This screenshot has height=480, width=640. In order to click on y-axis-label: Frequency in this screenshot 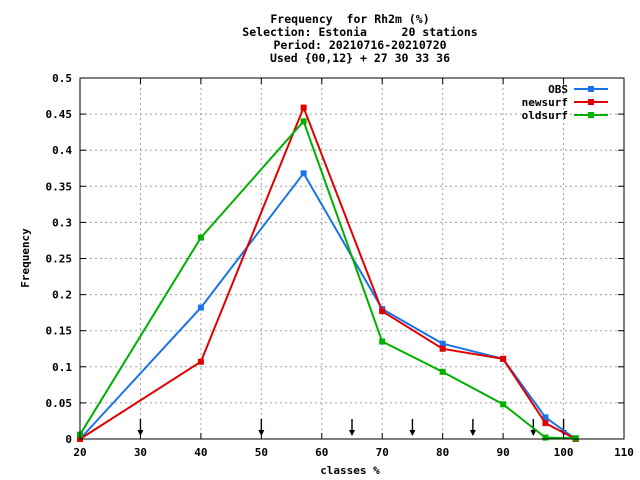, I will do `click(25, 258)`.